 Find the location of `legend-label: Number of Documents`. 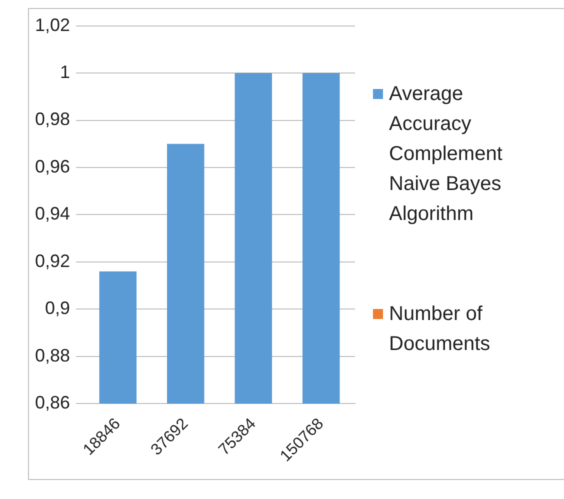

legend-label: Number of Documents is located at coordinates (440, 329).